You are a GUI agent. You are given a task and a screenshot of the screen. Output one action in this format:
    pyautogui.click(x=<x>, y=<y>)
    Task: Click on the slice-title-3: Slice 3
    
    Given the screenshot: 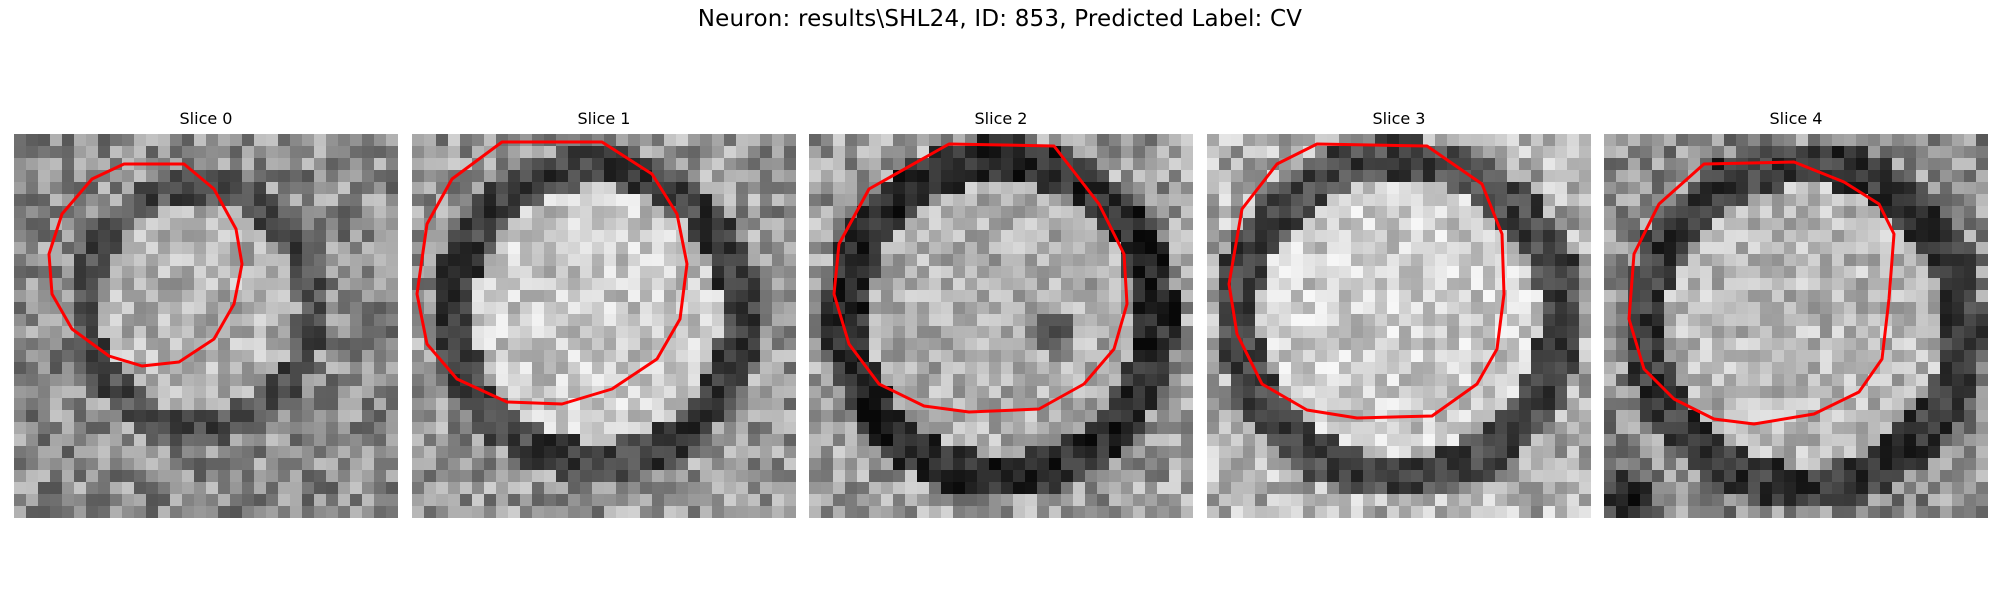 What is the action you would take?
    pyautogui.click(x=1399, y=119)
    